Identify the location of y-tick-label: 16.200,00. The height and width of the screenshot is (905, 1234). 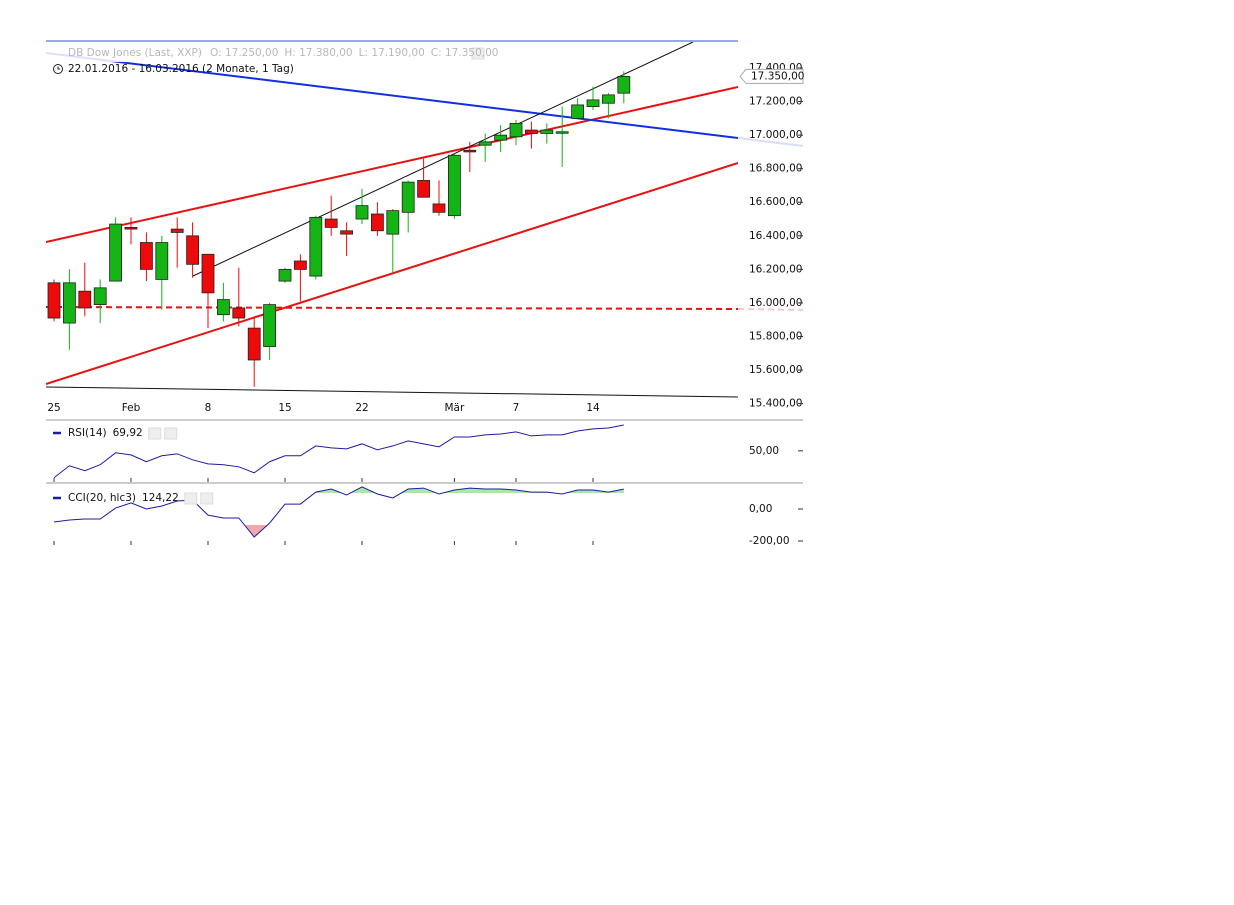
(775, 269).